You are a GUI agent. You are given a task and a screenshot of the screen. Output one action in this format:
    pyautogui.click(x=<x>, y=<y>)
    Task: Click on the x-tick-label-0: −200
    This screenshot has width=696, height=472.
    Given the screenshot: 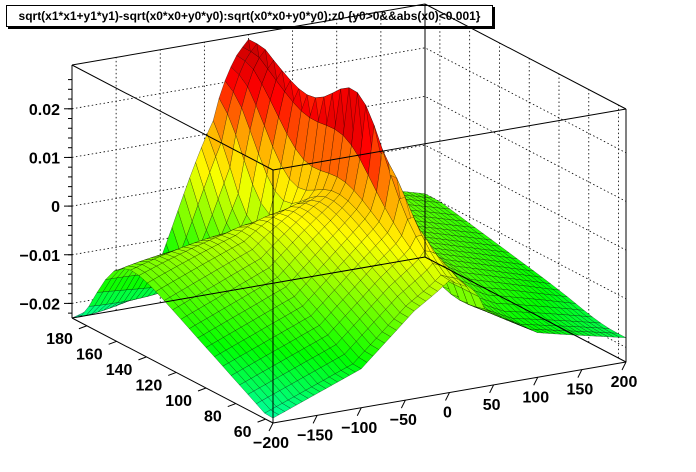 What is the action you would take?
    pyautogui.click(x=271, y=443)
    